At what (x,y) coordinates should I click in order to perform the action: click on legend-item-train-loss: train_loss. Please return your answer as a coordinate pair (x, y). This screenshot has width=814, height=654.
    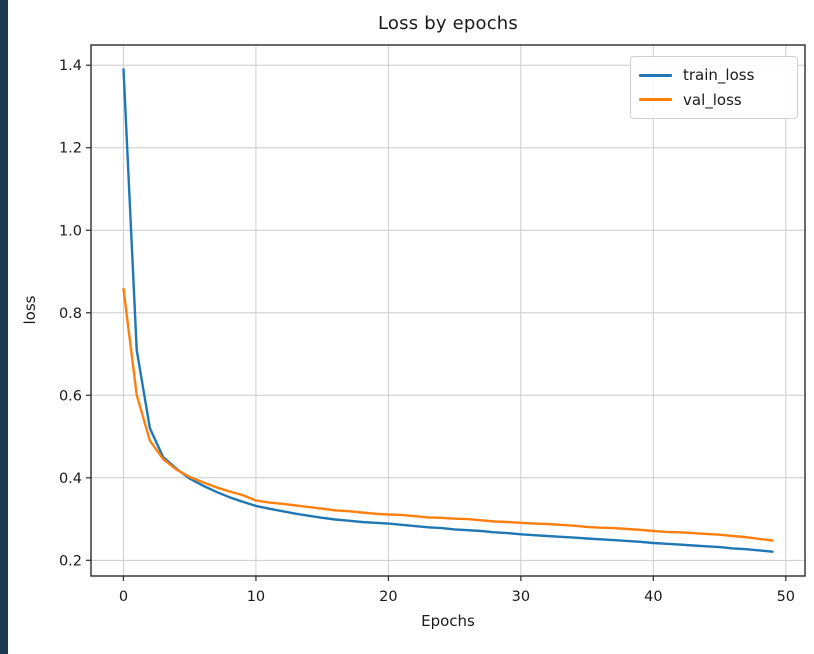
    Looking at the image, I should click on (714, 75).